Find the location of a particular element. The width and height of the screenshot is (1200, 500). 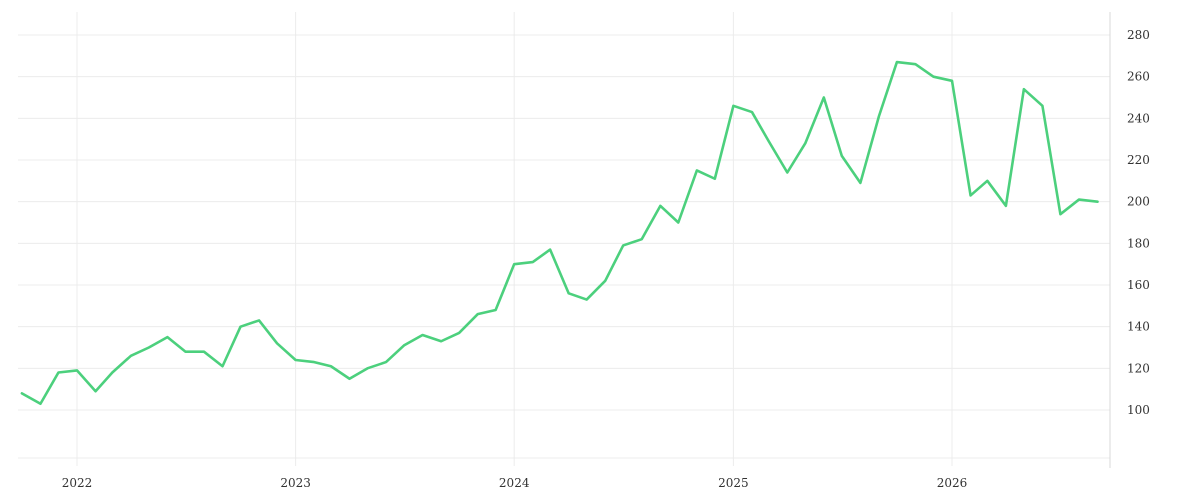

y-tick-label: 280 is located at coordinates (1138, 35).